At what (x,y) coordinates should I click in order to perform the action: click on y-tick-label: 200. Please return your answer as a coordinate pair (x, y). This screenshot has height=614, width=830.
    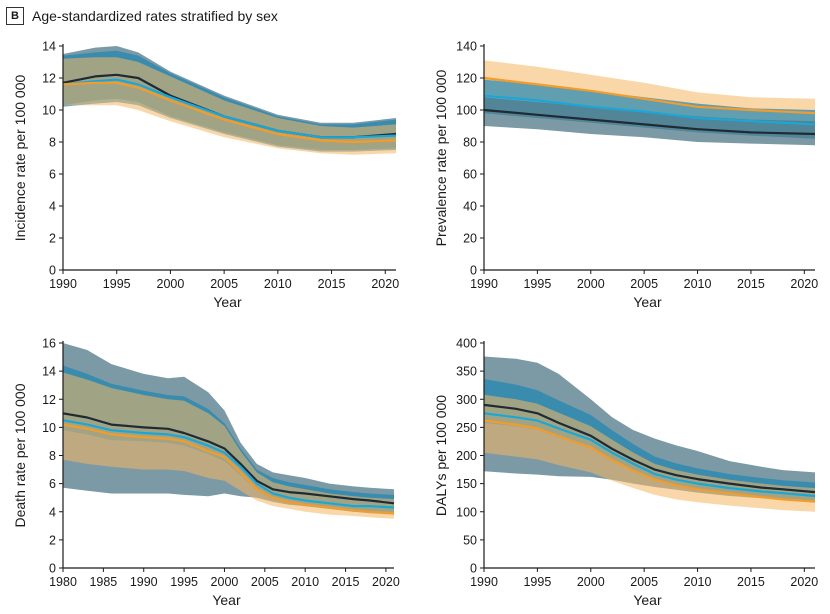
    Looking at the image, I should click on (466, 456).